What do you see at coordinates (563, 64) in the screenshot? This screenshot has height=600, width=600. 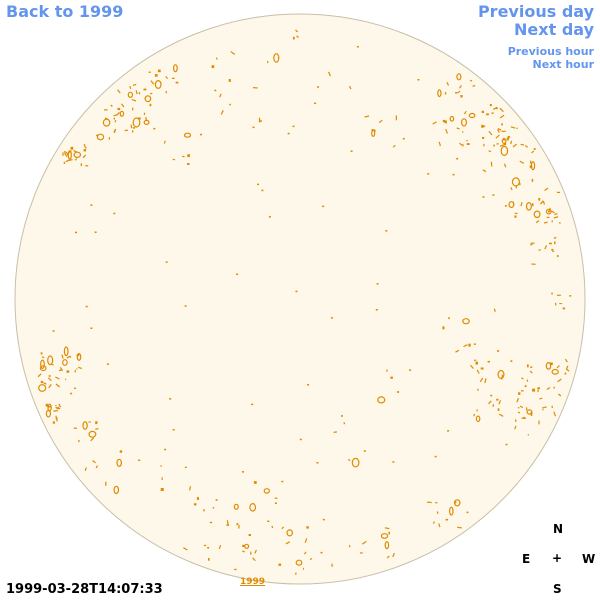 I see `next-hour-link: Next hour` at bounding box center [563, 64].